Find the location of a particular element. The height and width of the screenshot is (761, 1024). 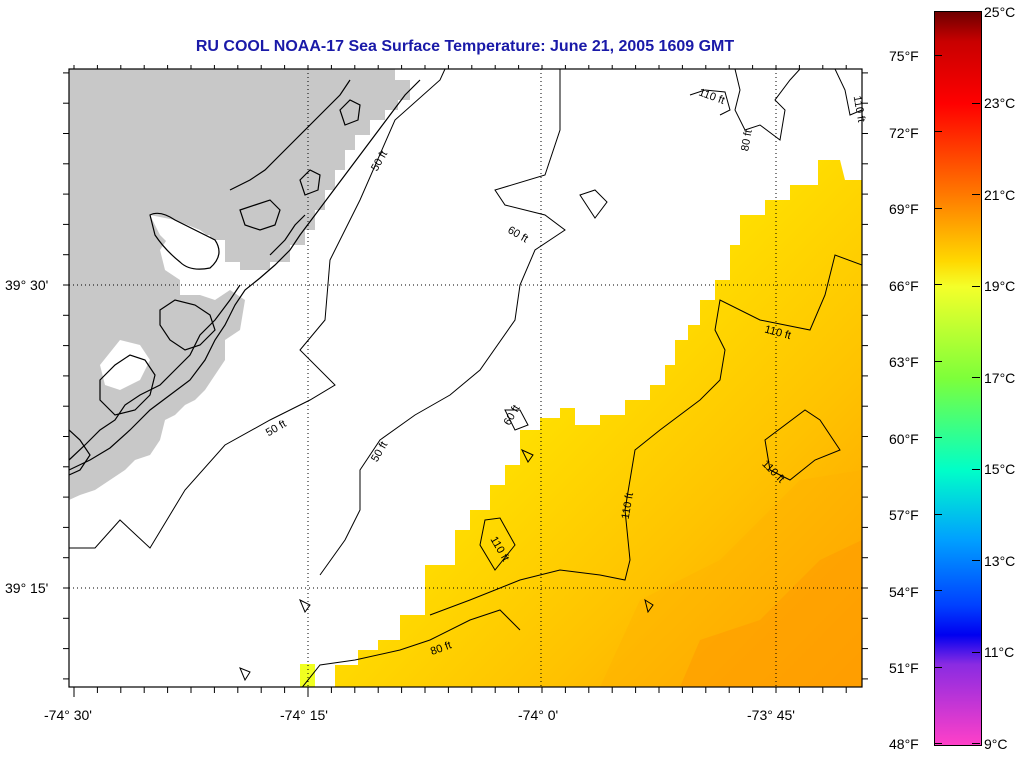

celsius-label: 23°C is located at coordinates (1000, 103).